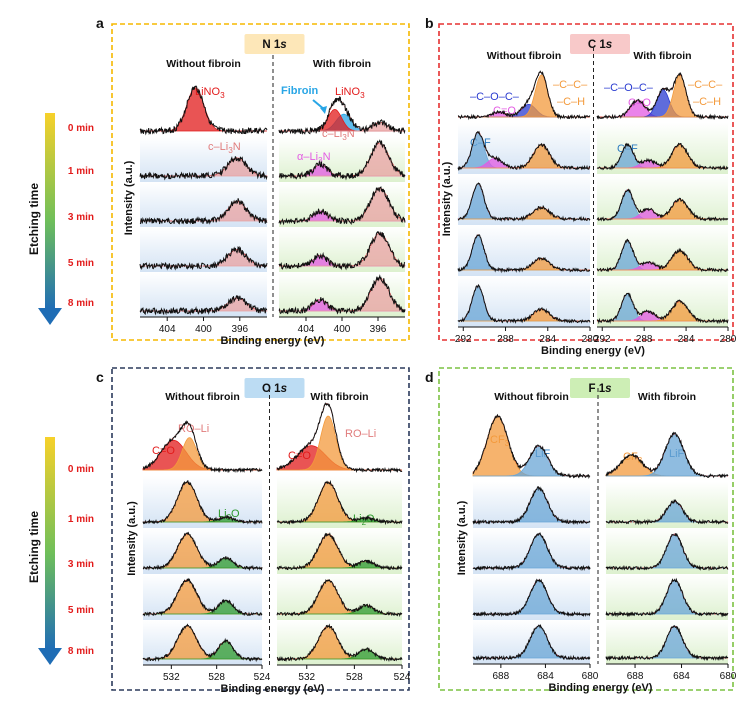 This screenshot has width=748, height=701. Describe the element at coordinates (202, 650) in the screenshot. I see `peak-c-without-row4-green` at that location.